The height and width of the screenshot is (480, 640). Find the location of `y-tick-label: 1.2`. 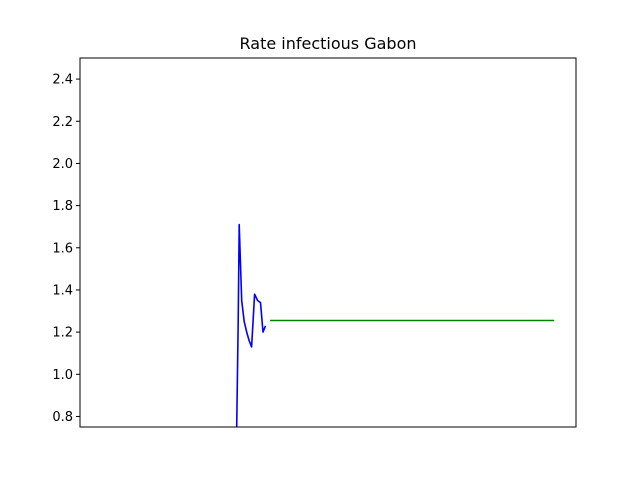

y-tick-label: 1.2 is located at coordinates (62, 333).